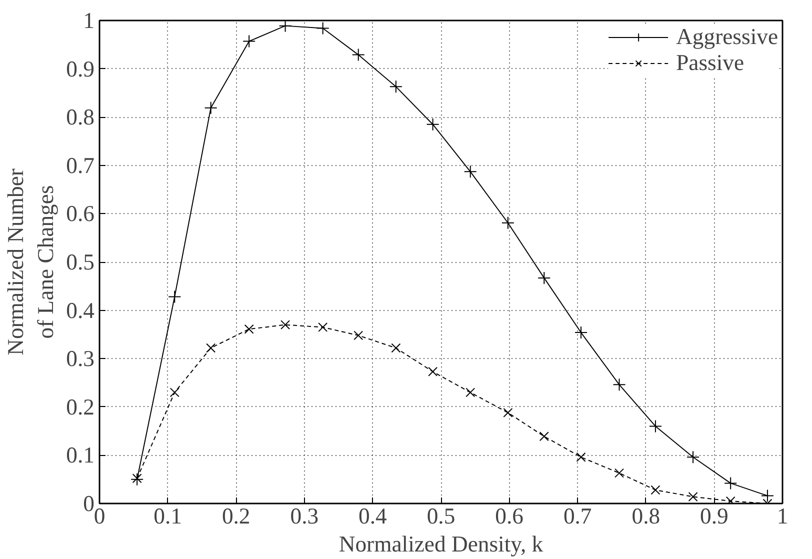  What do you see at coordinates (168, 516) in the screenshot?
I see `x-tick-label: 0.1` at bounding box center [168, 516].